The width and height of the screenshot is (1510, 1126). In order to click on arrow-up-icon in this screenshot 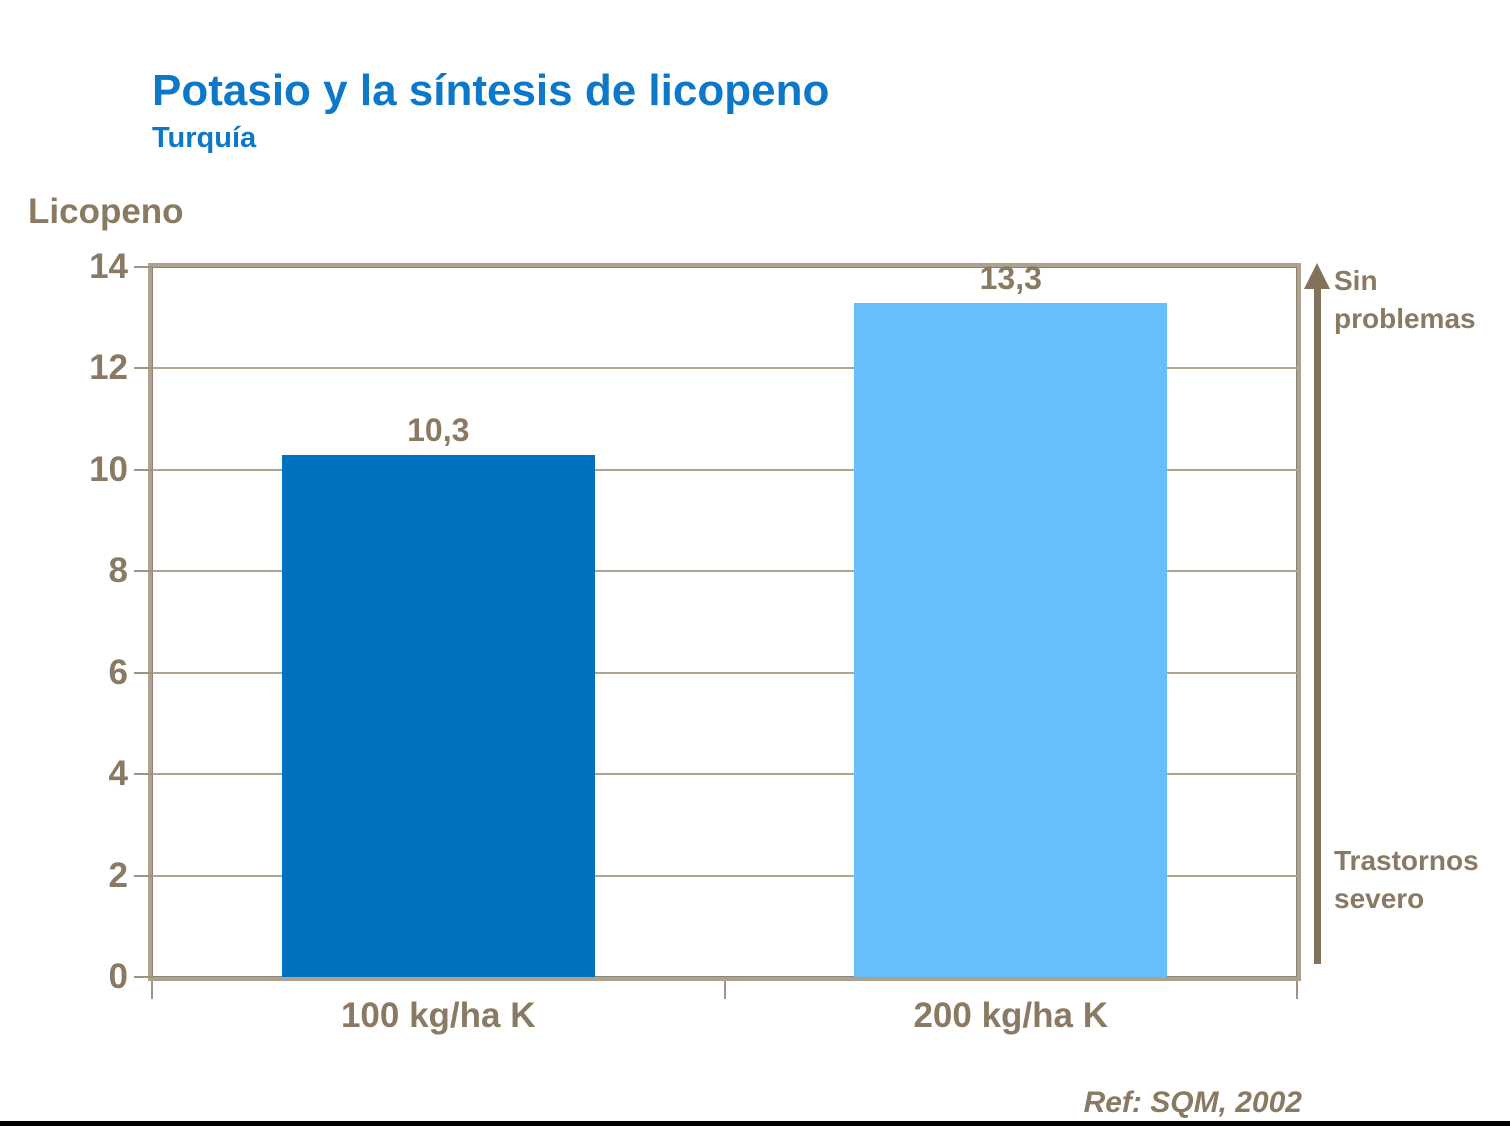, I will do `click(1317, 276)`.